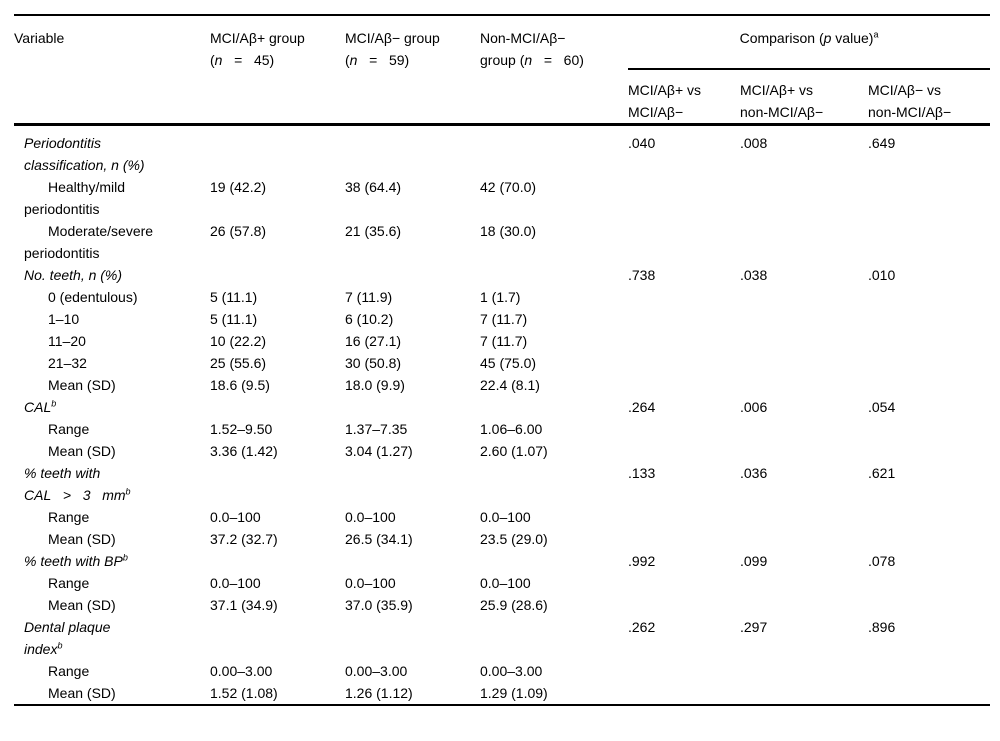 This screenshot has height=741, width=1000. What do you see at coordinates (642, 275) in the screenshot?
I see `cell-pvalue: .738` at bounding box center [642, 275].